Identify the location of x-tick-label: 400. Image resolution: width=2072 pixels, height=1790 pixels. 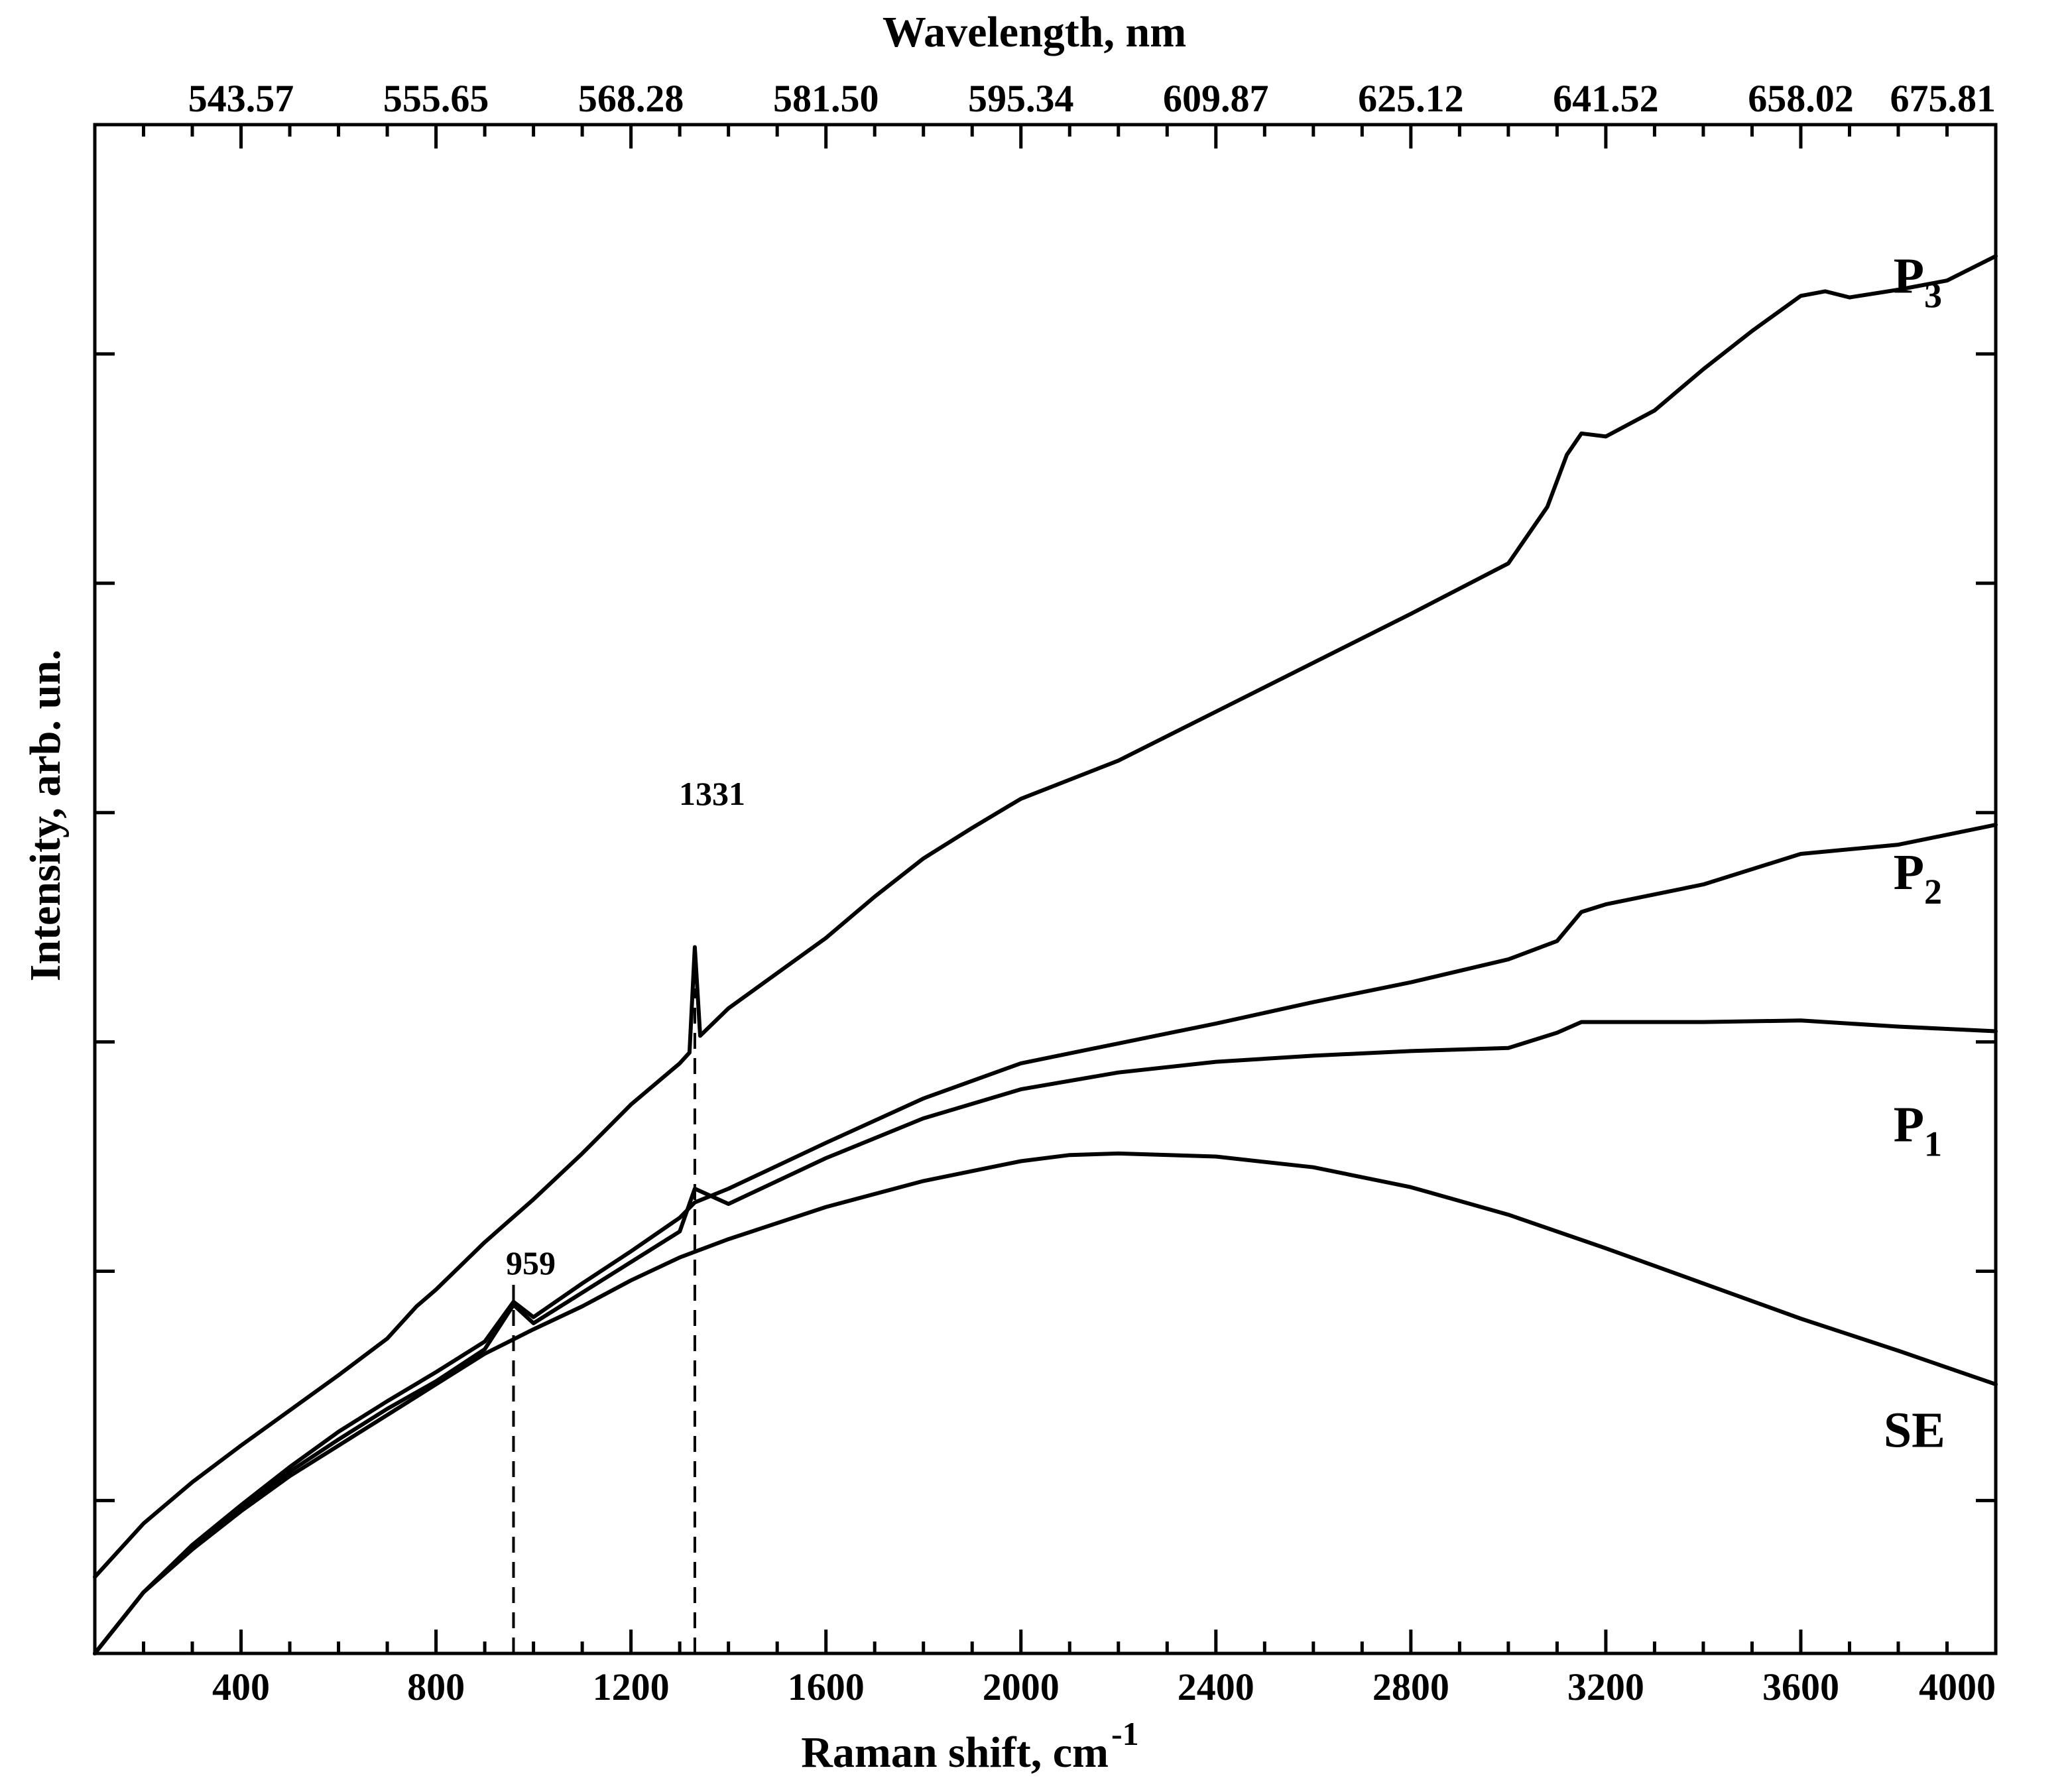
(241, 1687).